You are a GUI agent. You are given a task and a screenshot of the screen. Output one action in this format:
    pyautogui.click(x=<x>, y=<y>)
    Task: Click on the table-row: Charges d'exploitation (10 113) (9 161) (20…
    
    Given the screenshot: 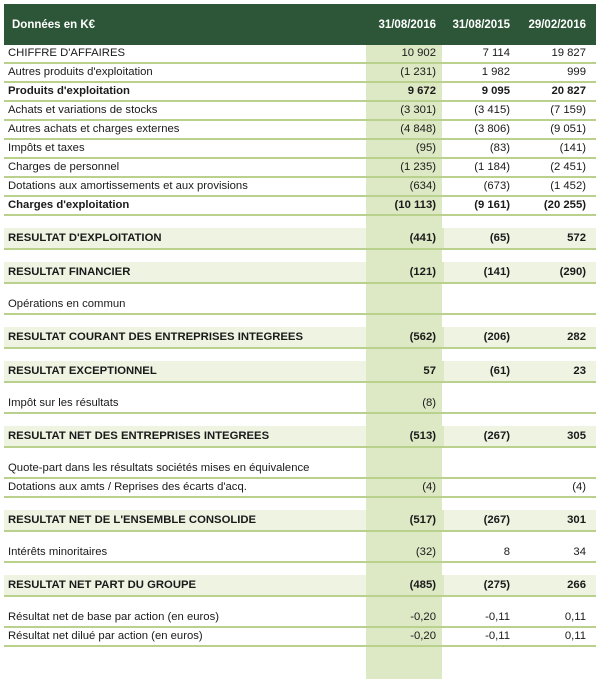 What is the action you would take?
    pyautogui.click(x=300, y=206)
    